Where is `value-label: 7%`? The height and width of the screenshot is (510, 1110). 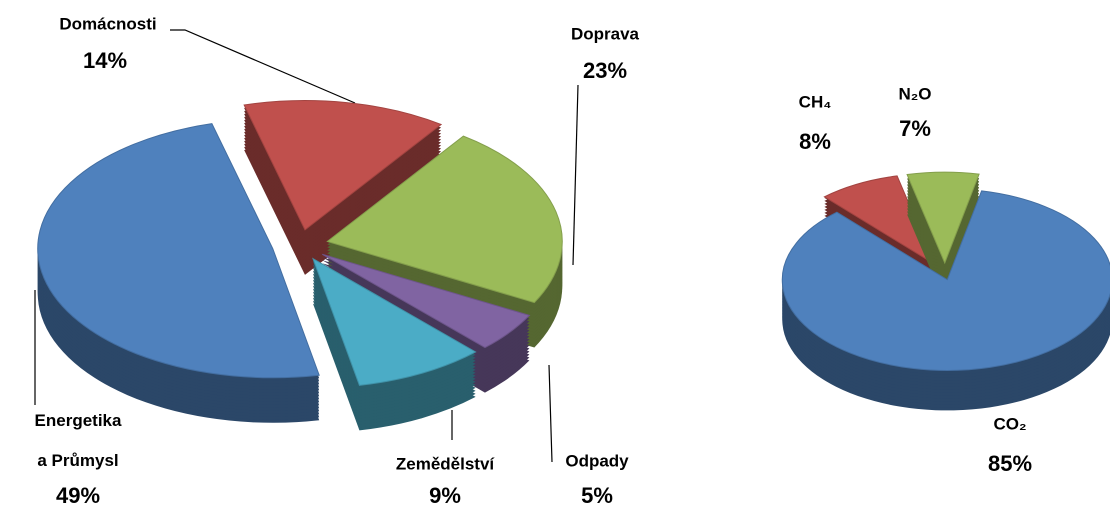 value-label: 7% is located at coordinates (915, 128).